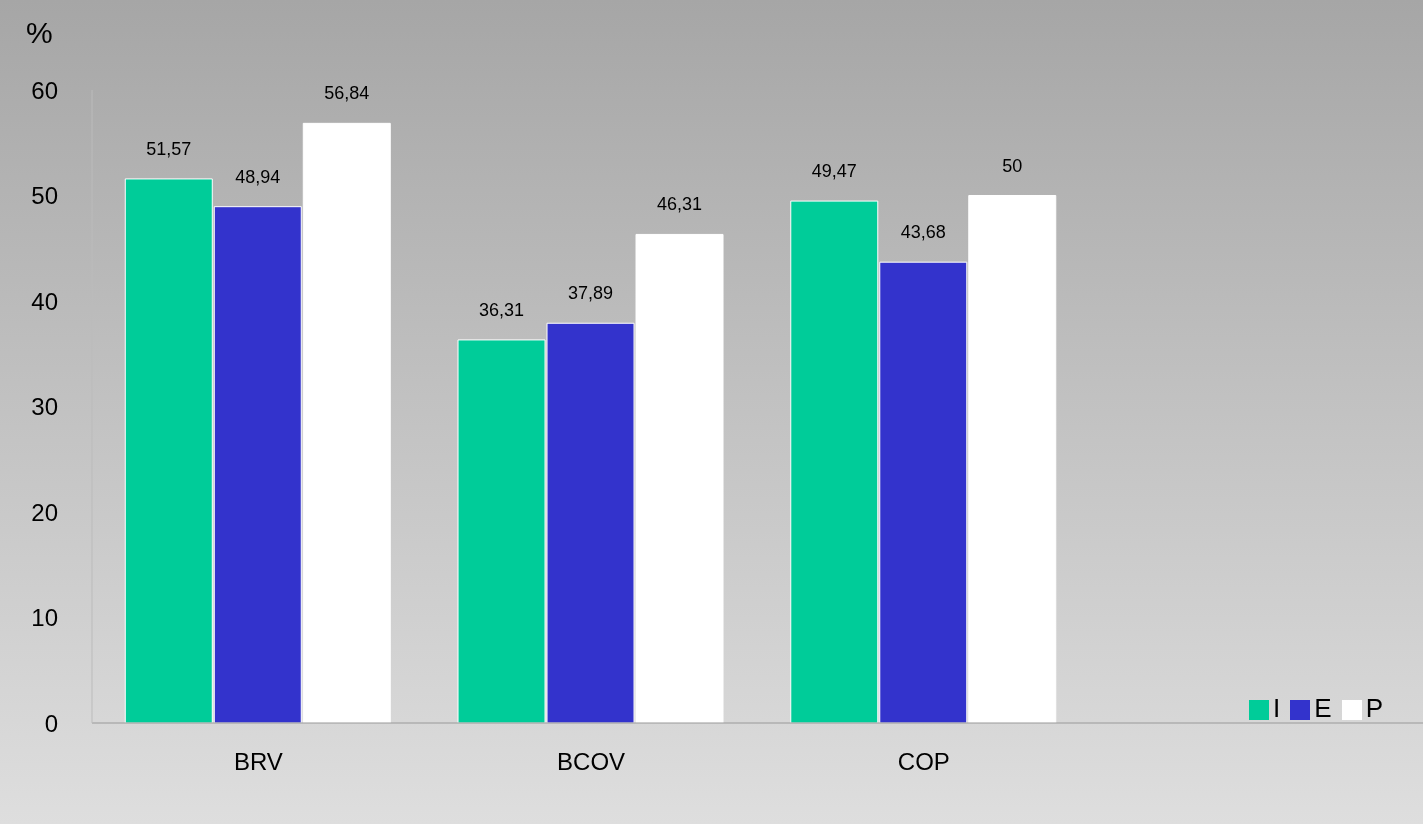 Image resolution: width=1423 pixels, height=824 pixels. Describe the element at coordinates (169, 148) in the screenshot. I see `data-label: 51,57` at that location.